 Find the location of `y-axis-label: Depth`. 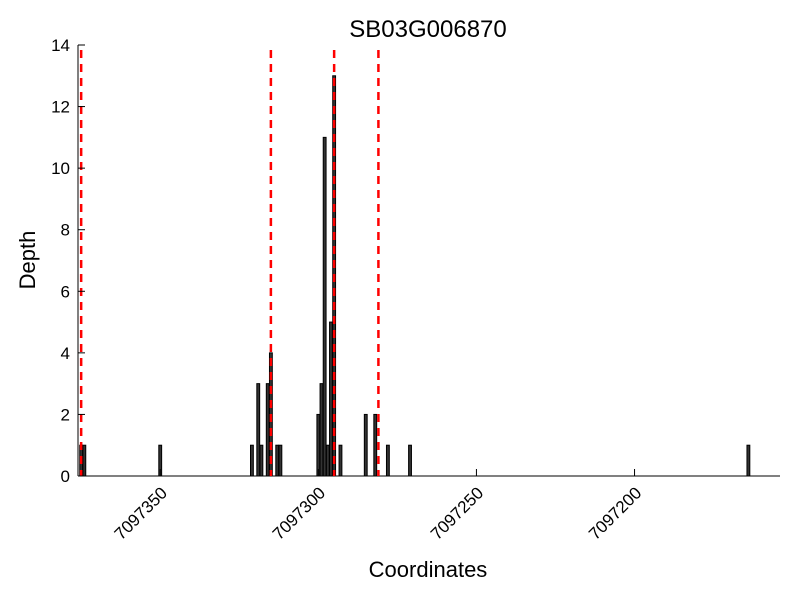

y-axis-label: Depth is located at coordinates (27, 260).